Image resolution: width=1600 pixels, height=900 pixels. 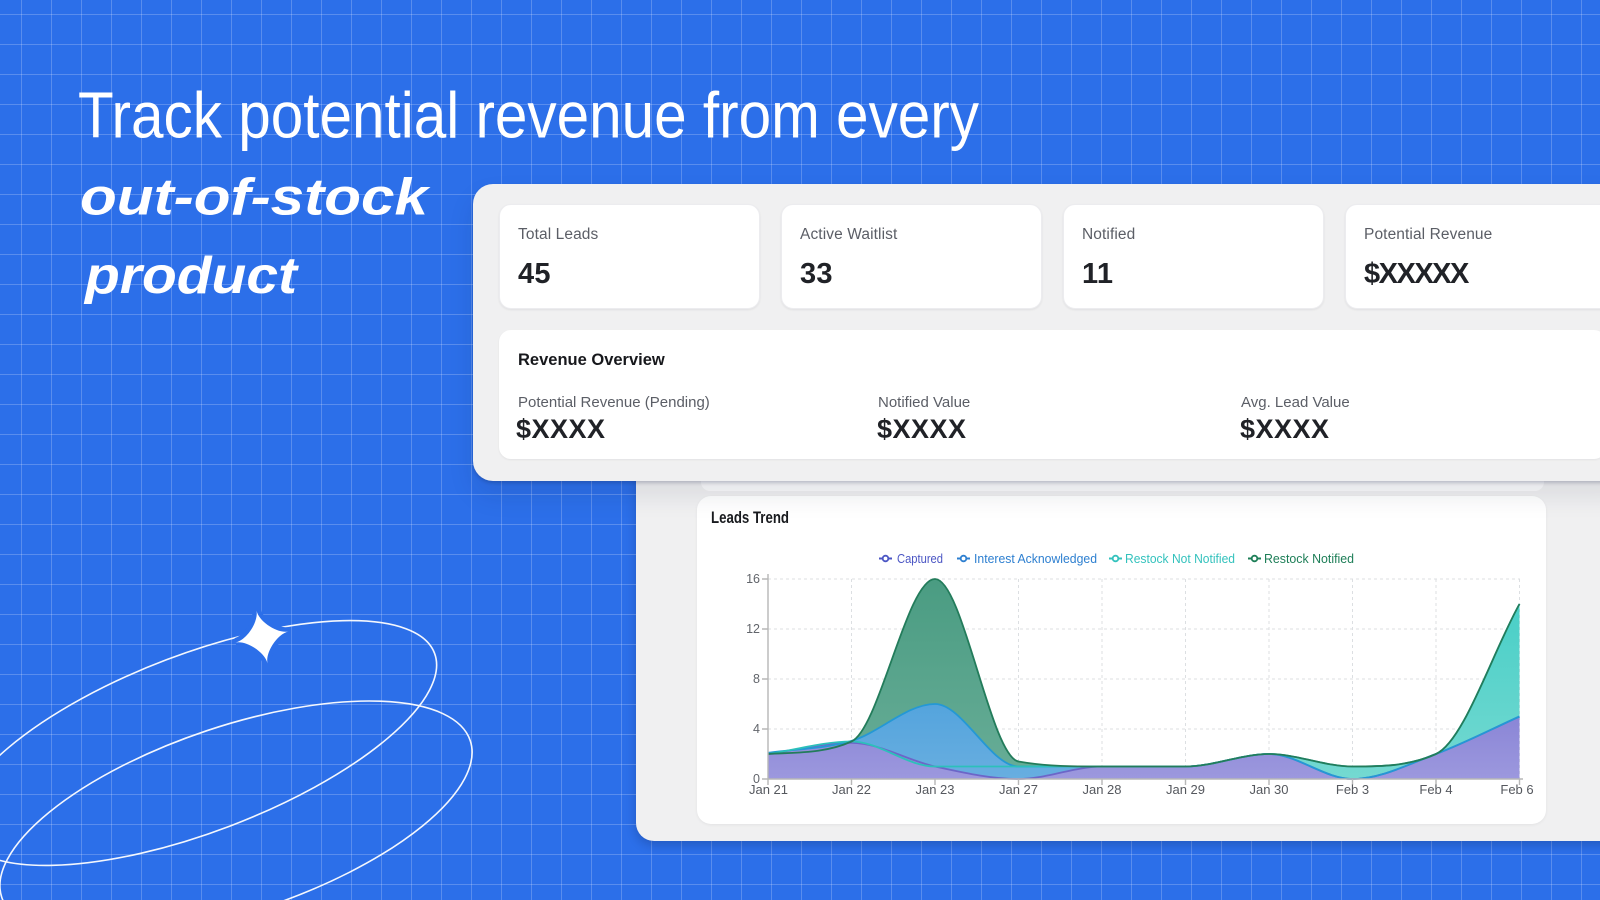 I want to click on svg-text: Interest Acknowledged, so click(x=1035, y=558).